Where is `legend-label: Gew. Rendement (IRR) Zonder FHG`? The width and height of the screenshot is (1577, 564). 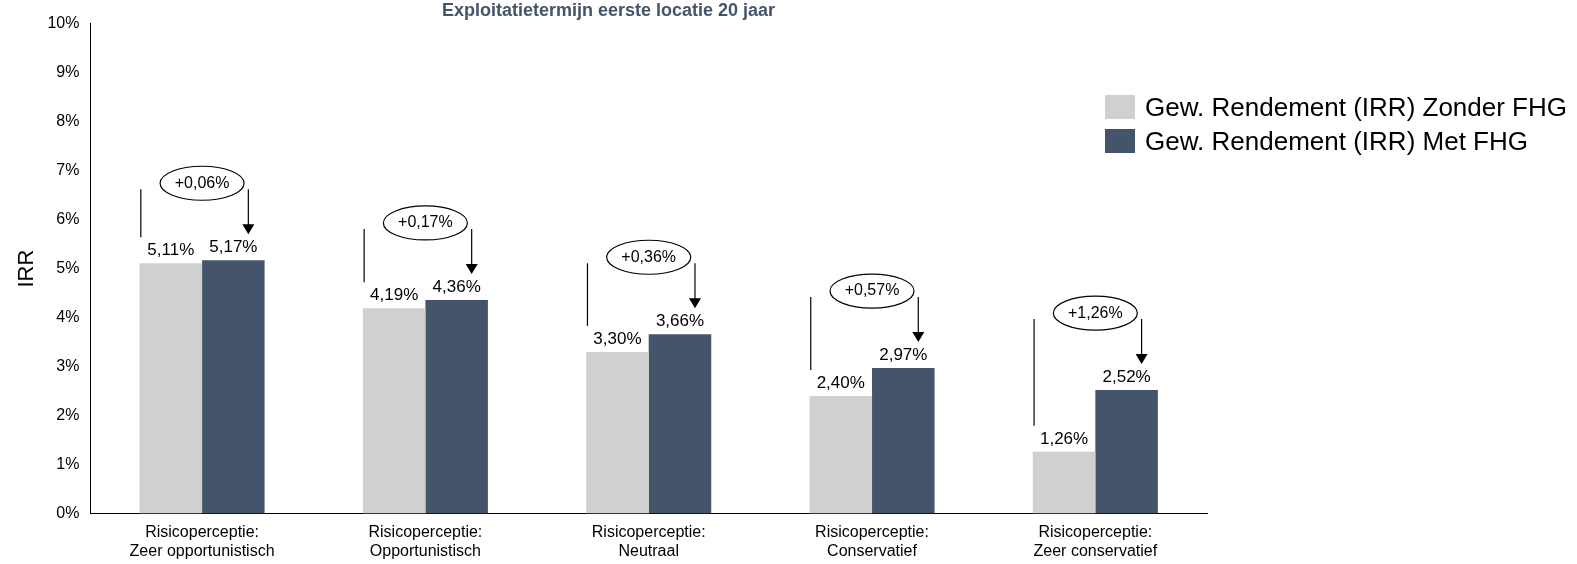 legend-label: Gew. Rendement (IRR) Zonder FHG is located at coordinates (1356, 107).